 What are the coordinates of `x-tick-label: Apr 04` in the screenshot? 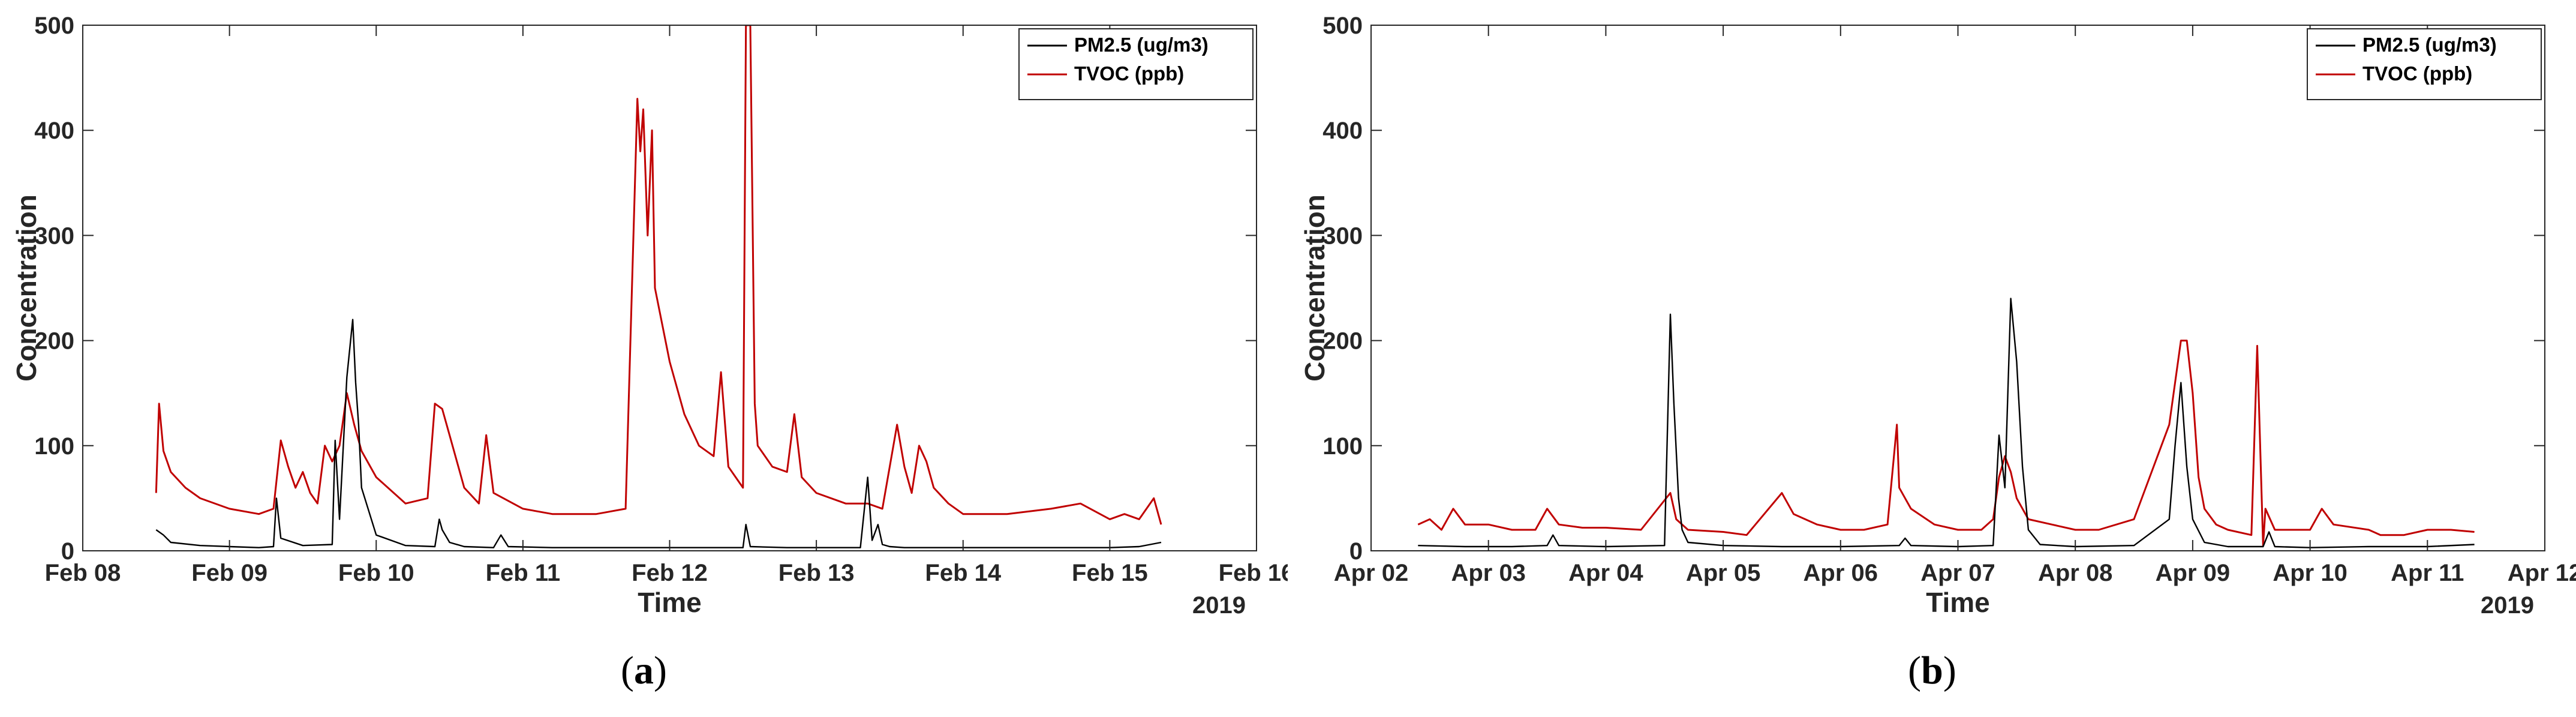 It's located at (1606, 573).